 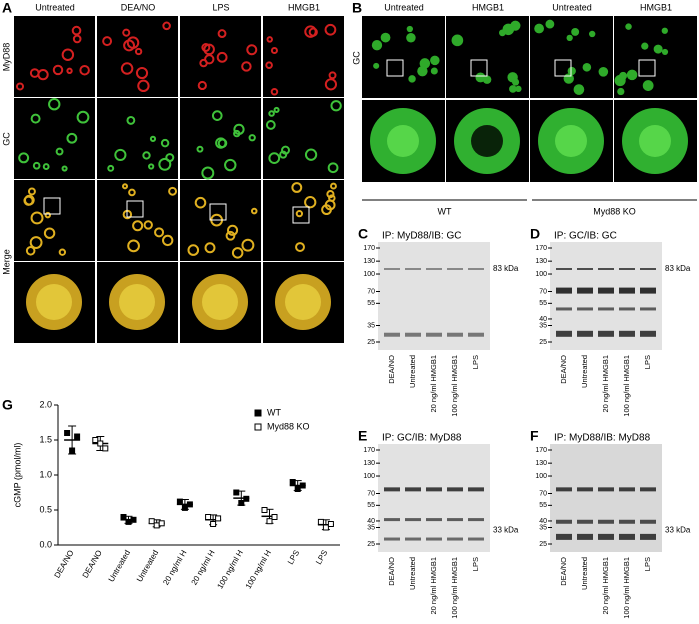 I want to click on column-label: DEA/NO, so click(x=138, y=7).